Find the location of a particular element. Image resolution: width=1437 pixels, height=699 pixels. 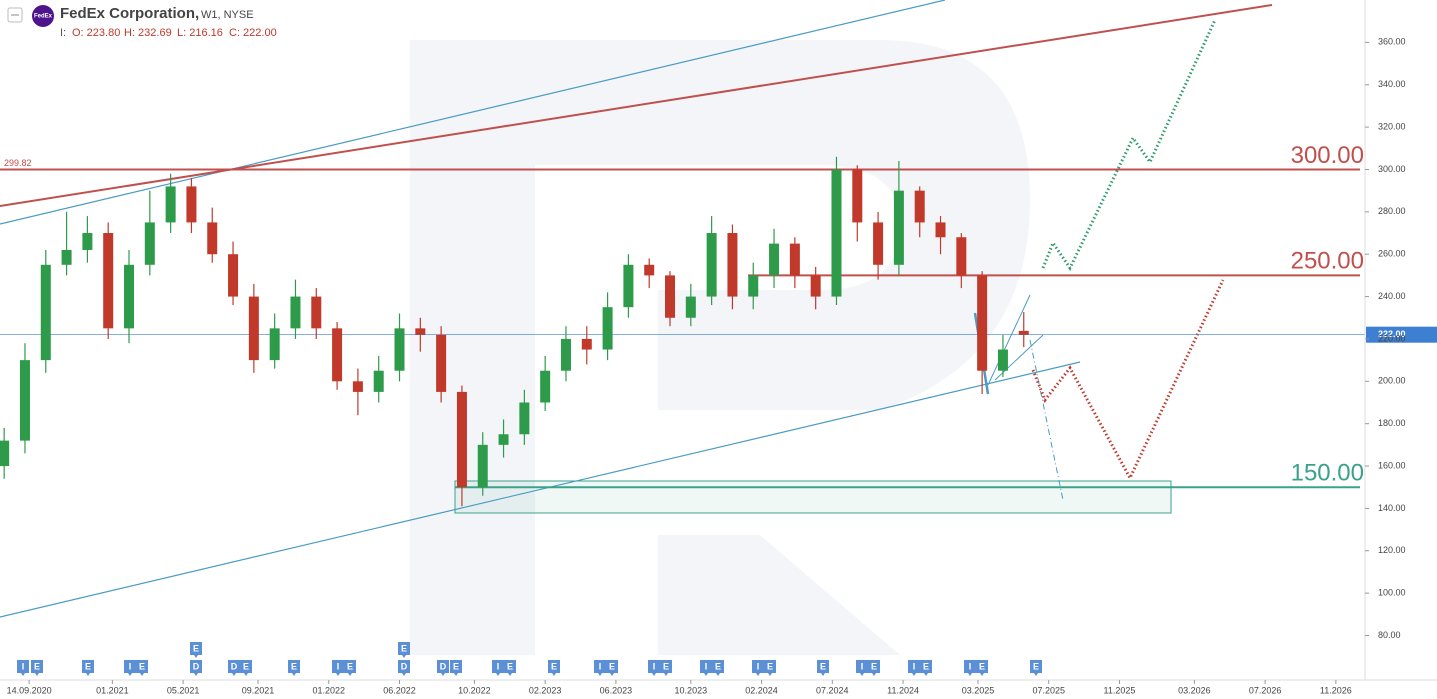

x-tick-label: 10.2023 is located at coordinates (691, 690).